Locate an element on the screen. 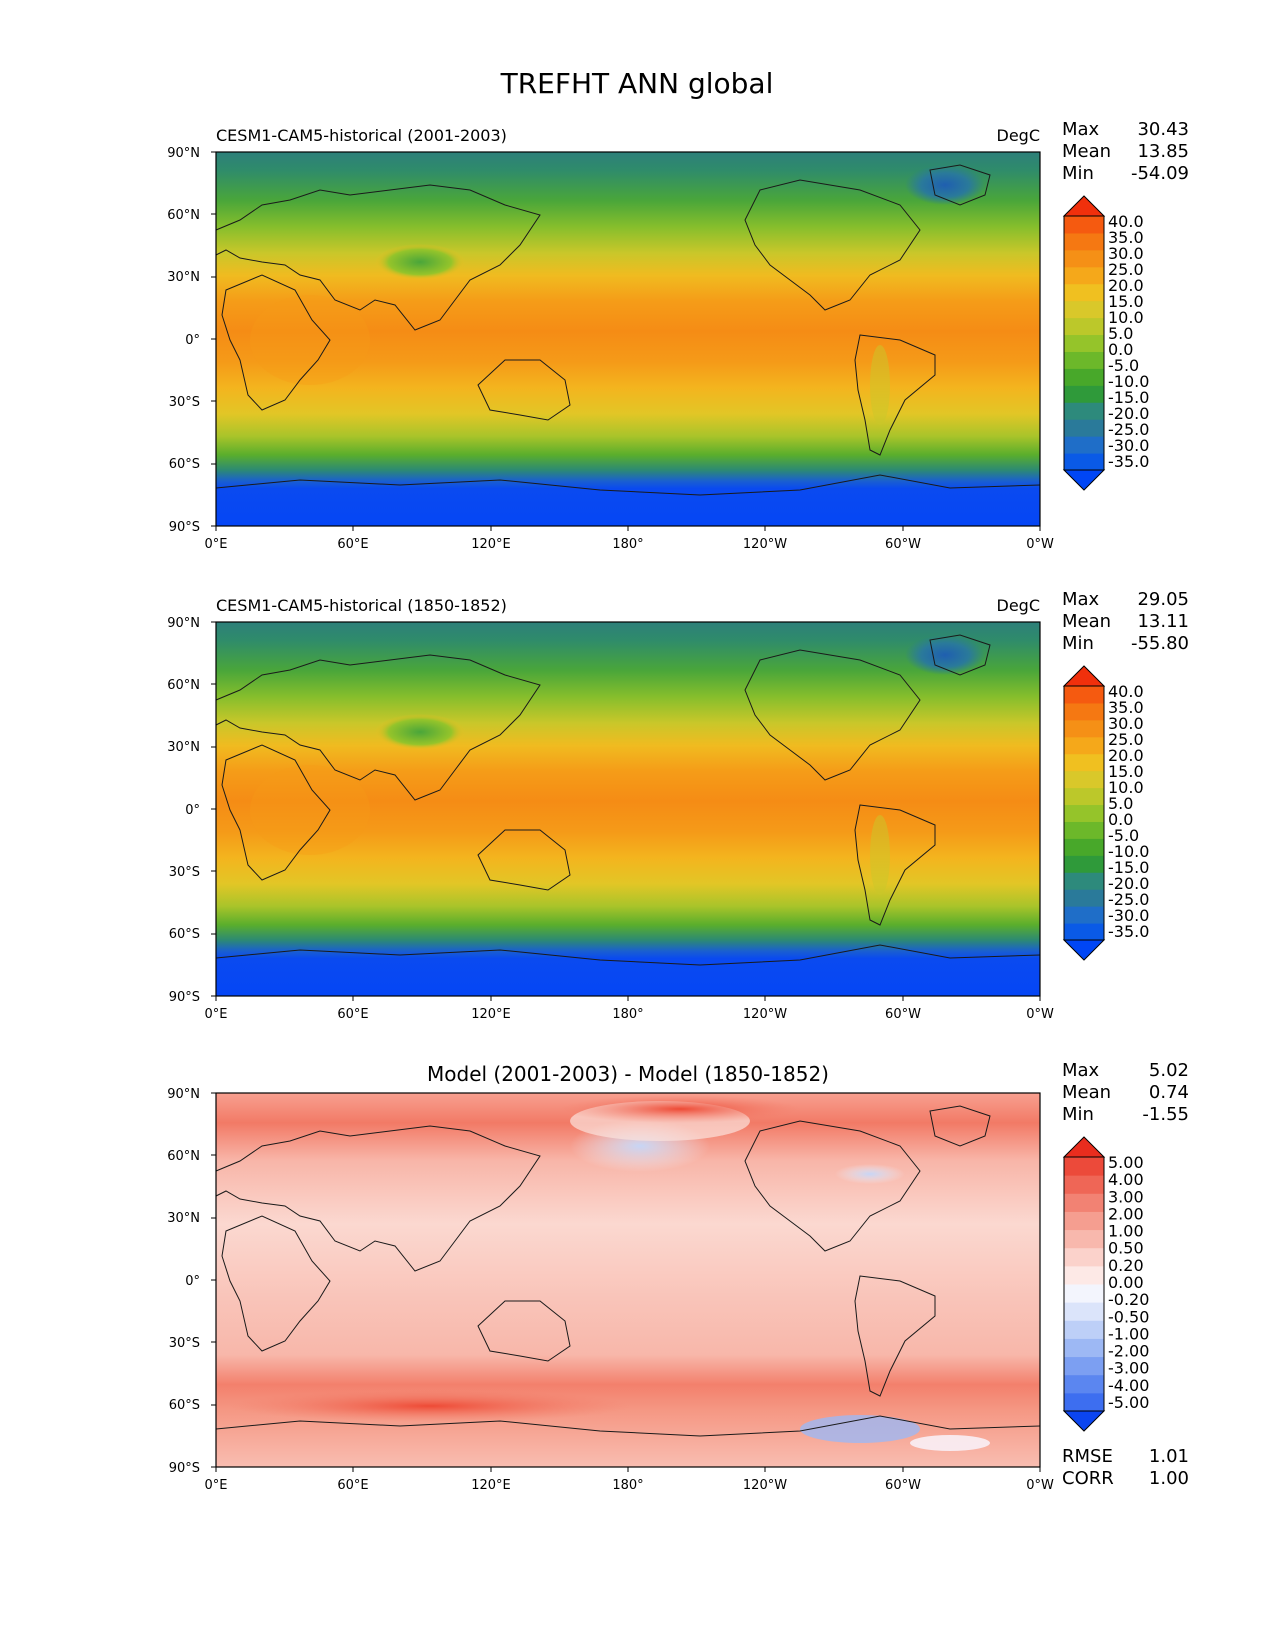  xtick-label: 180° is located at coordinates (627, 544).